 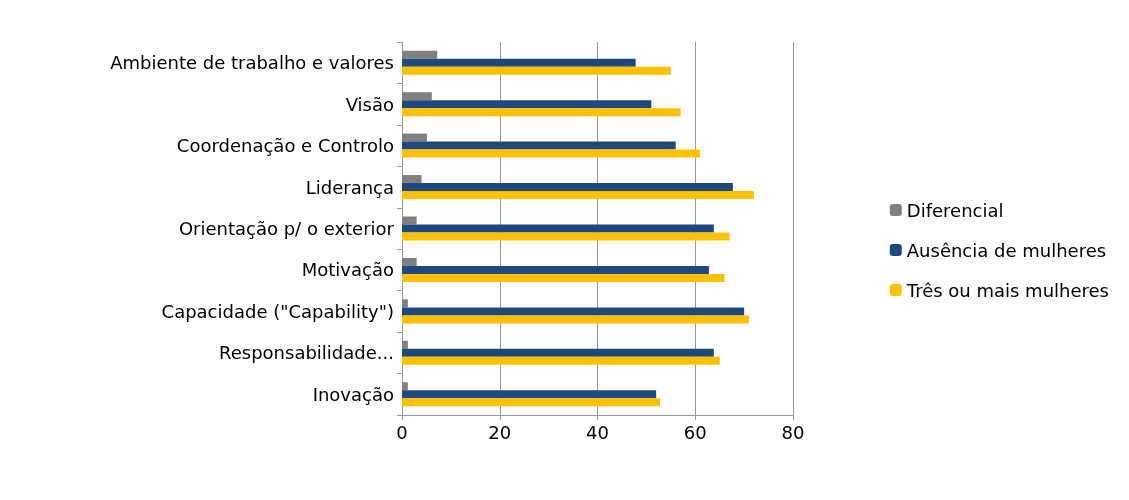 What do you see at coordinates (597, 432) in the screenshot?
I see `x-tick-label: 40` at bounding box center [597, 432].